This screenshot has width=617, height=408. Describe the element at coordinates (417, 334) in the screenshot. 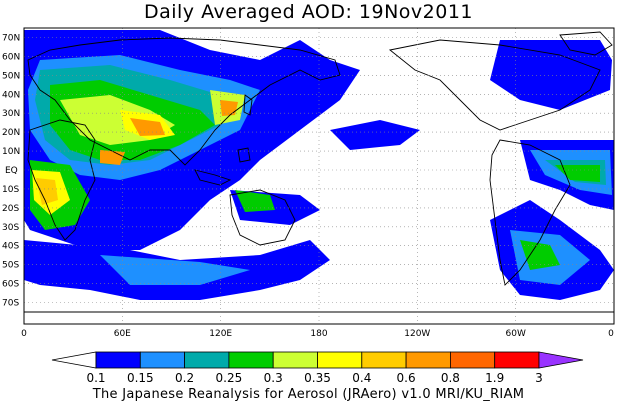

I see `lon-label: 120W` at that location.